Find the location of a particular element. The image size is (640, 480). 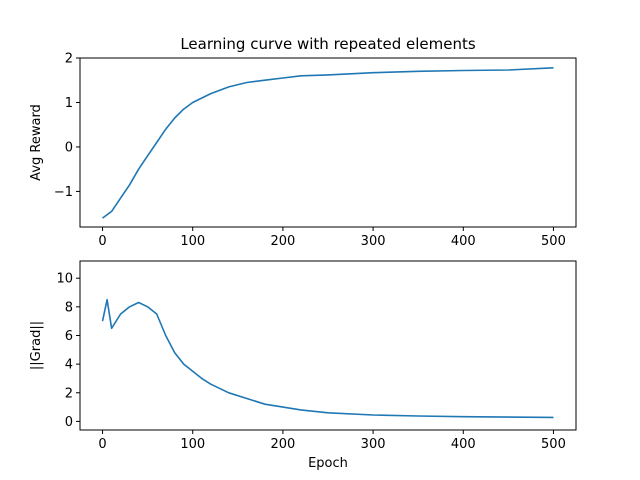

y-tick-label: 10 is located at coordinates (64, 279).